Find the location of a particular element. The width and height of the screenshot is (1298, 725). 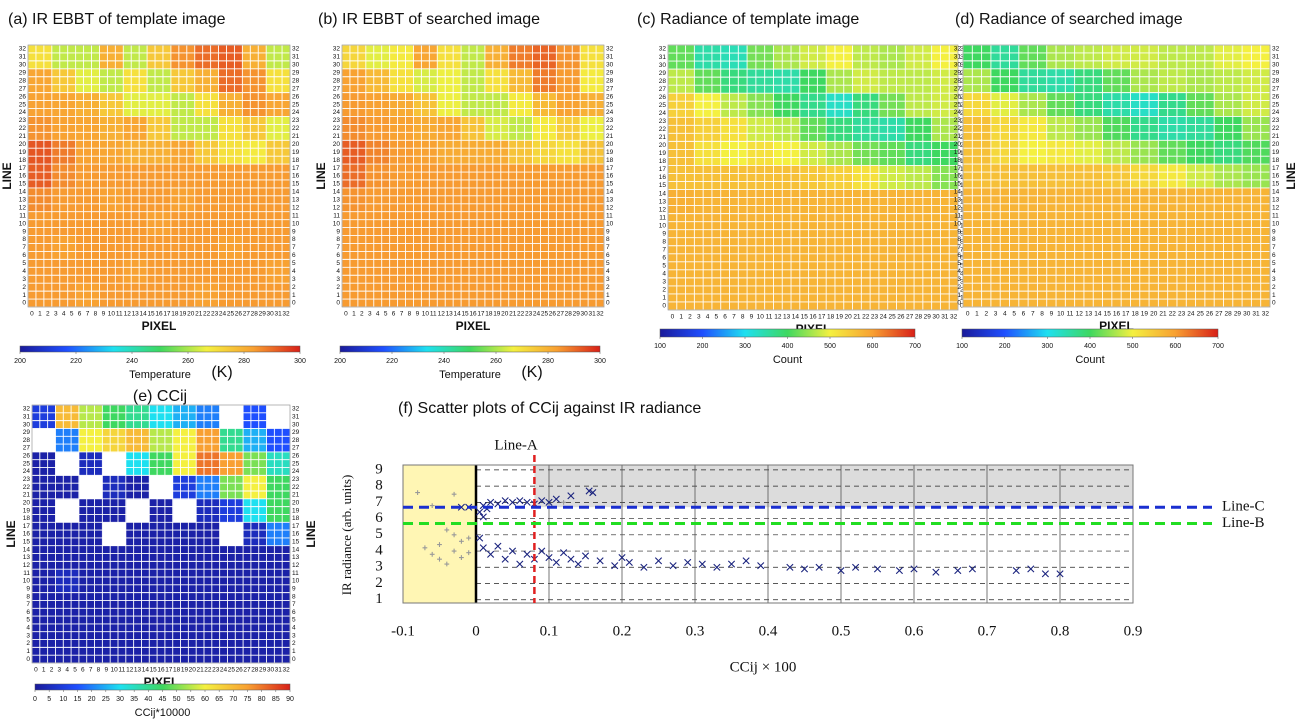

colorbar-tick-label: 80 is located at coordinates (262, 699).